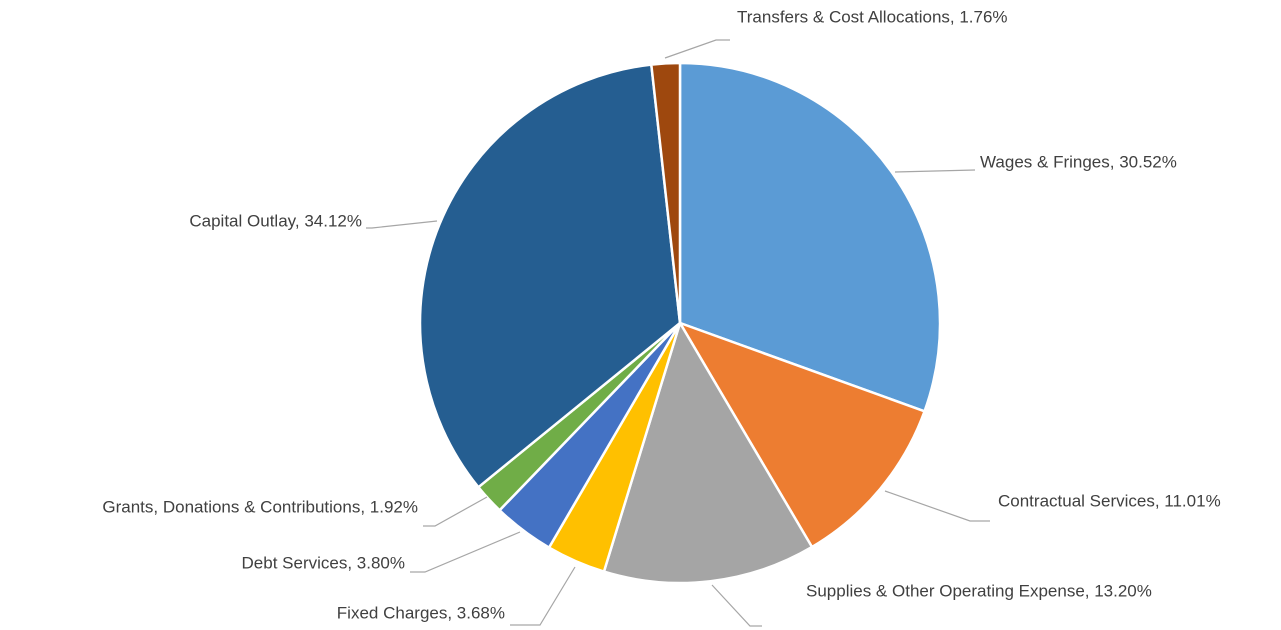 The height and width of the screenshot is (630, 1281). Describe the element at coordinates (1078, 161) in the screenshot. I see `data-label: Wages & Fringes, 30.52%` at that location.